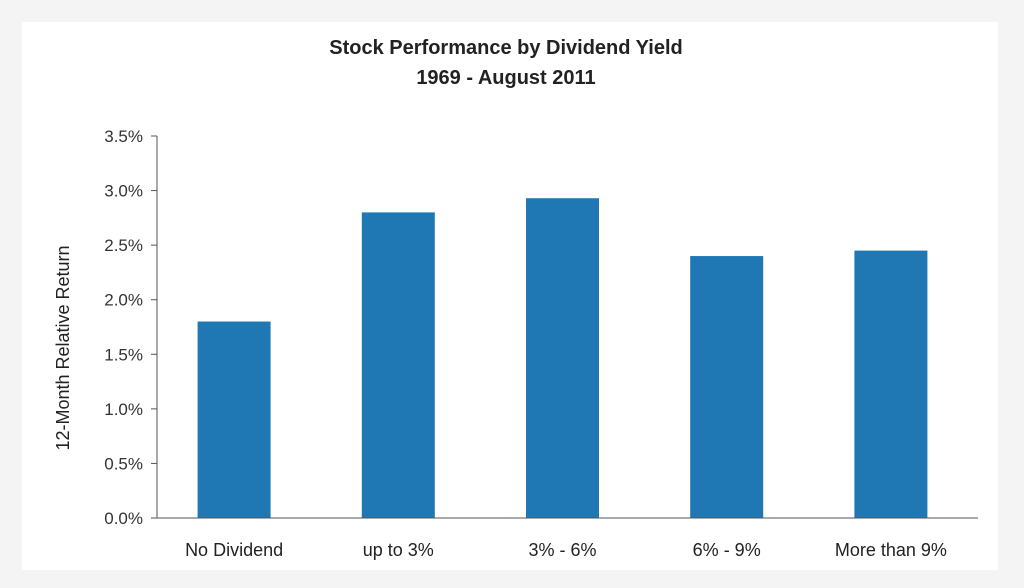 This screenshot has height=588, width=1024. What do you see at coordinates (234, 550) in the screenshot?
I see `x-tick-label: No Dividend` at bounding box center [234, 550].